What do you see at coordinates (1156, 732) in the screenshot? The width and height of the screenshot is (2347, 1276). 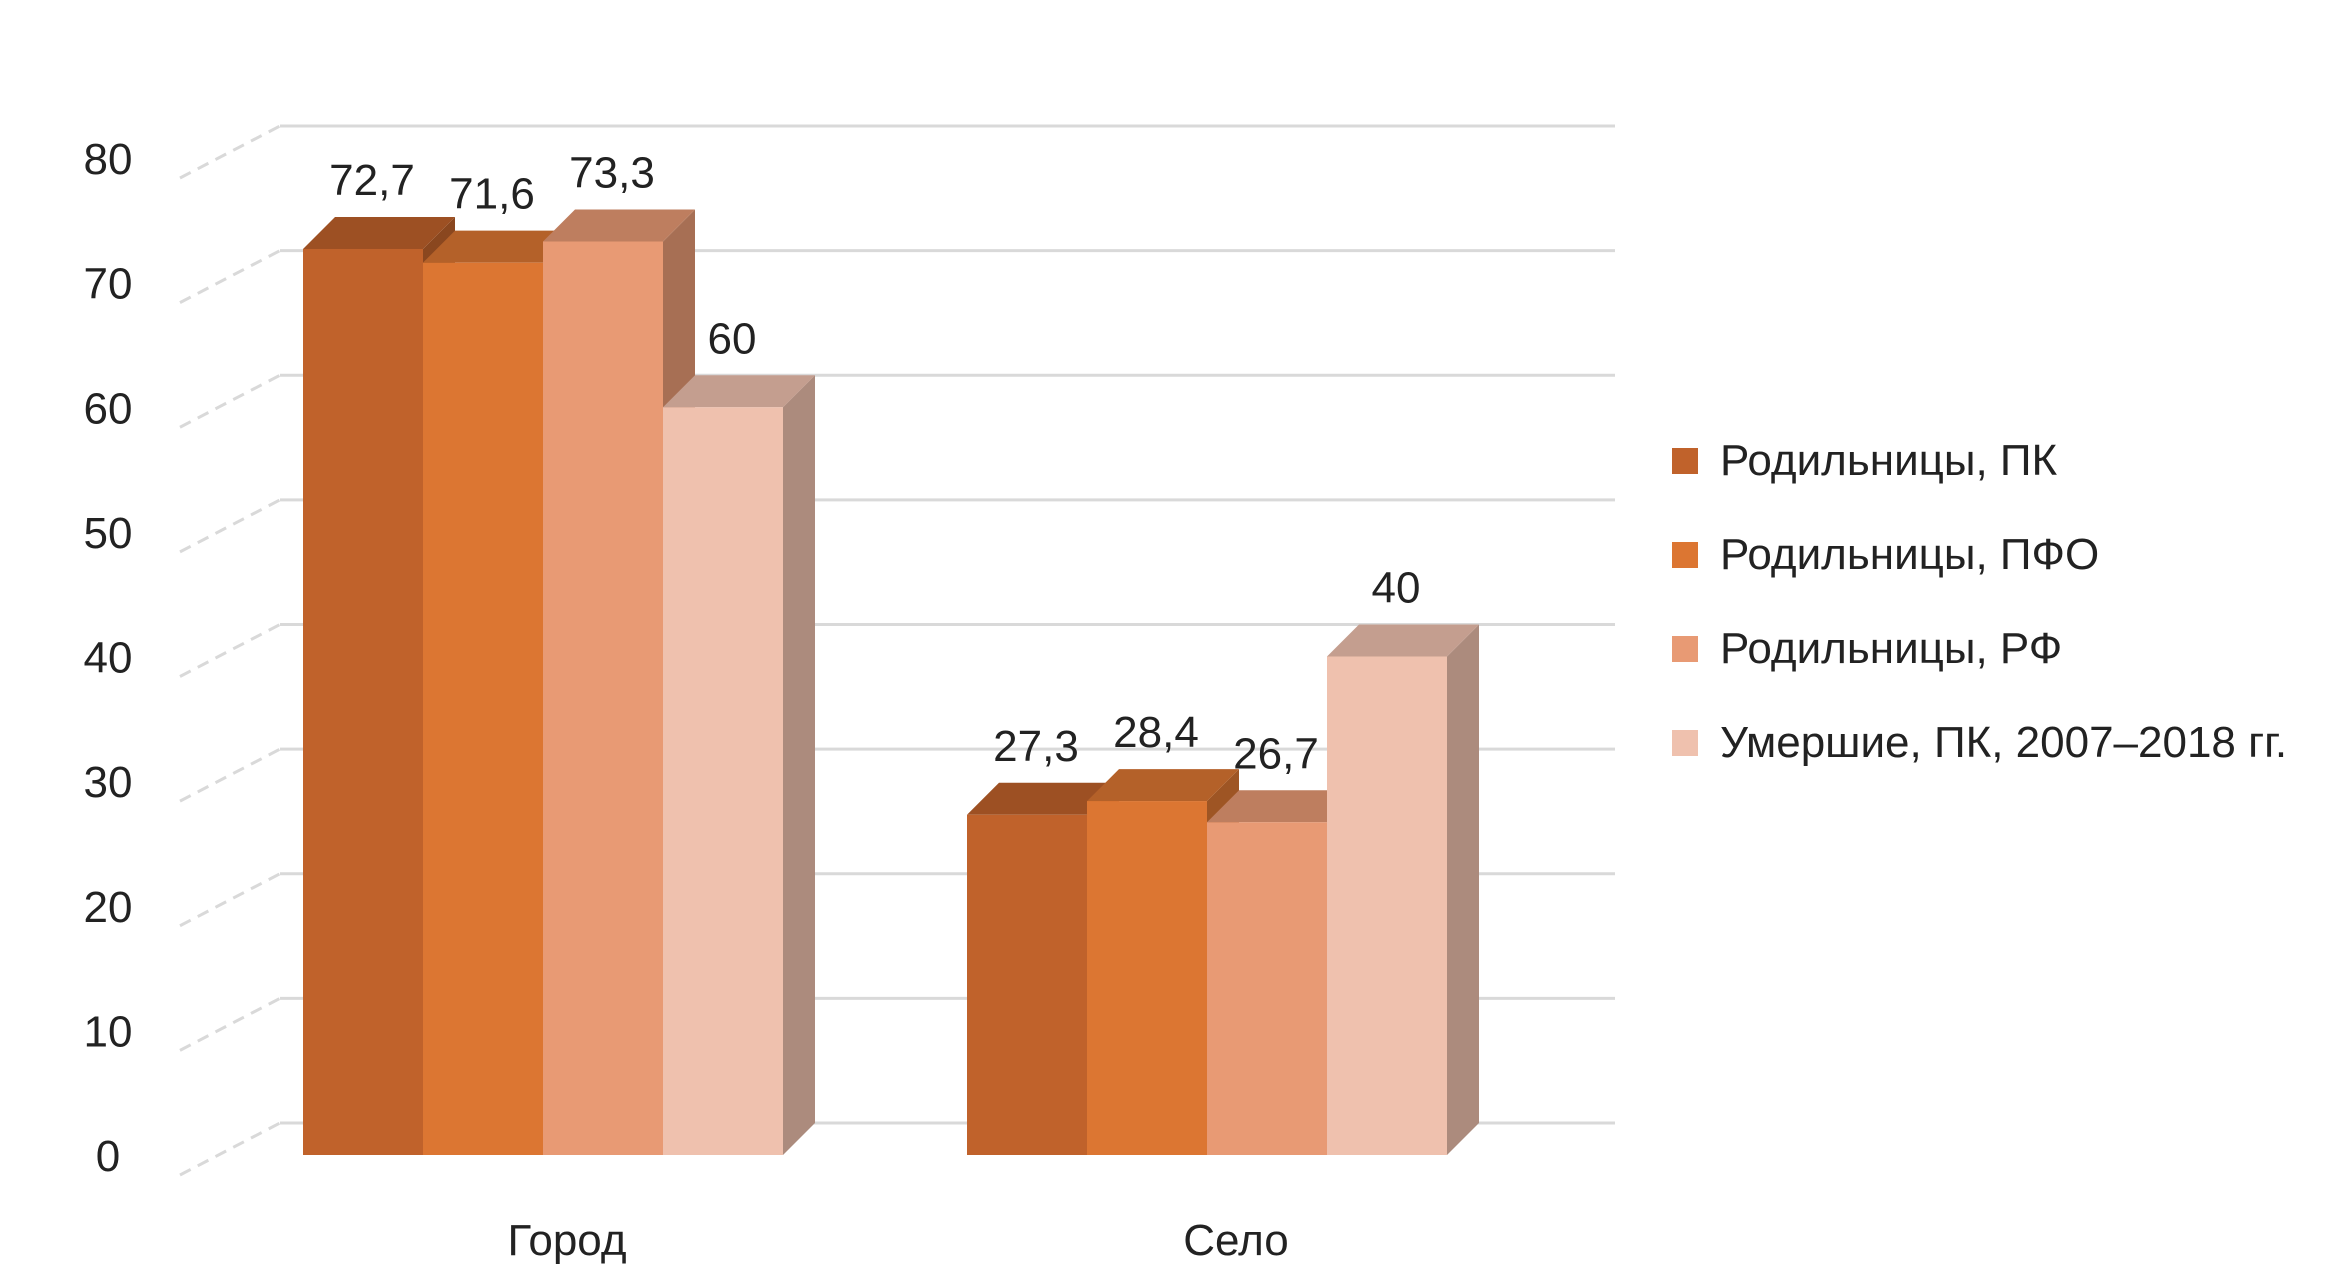 I see `data-label: 28,4` at bounding box center [1156, 732].